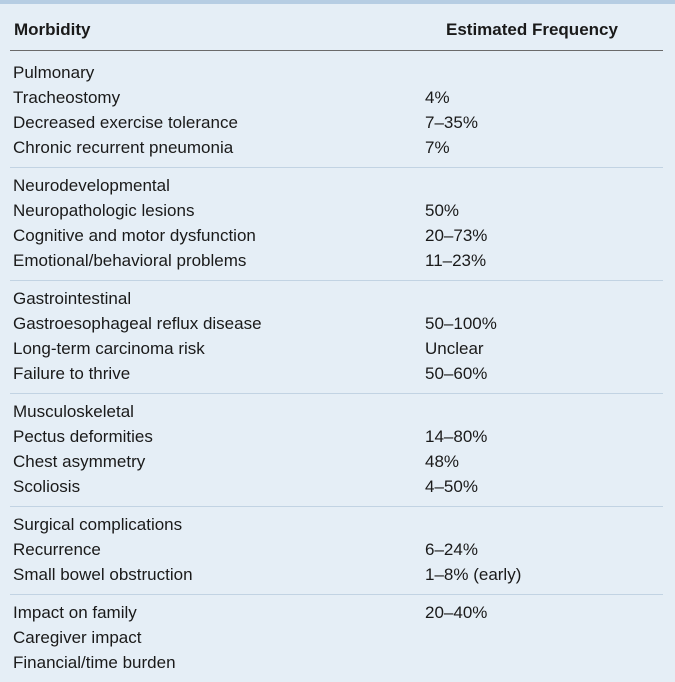 The image size is (675, 682). What do you see at coordinates (336, 298) in the screenshot?
I see `table-row: Gastrointestinal` at bounding box center [336, 298].